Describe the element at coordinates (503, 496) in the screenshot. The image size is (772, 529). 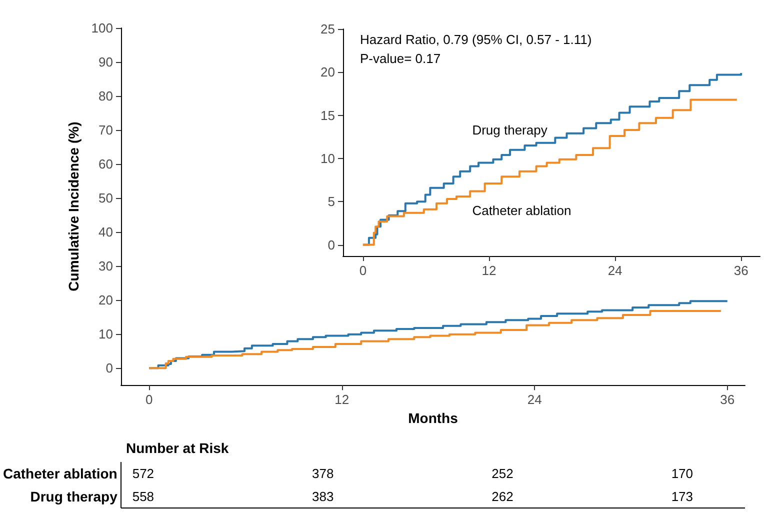
I see `data-label: 262` at that location.